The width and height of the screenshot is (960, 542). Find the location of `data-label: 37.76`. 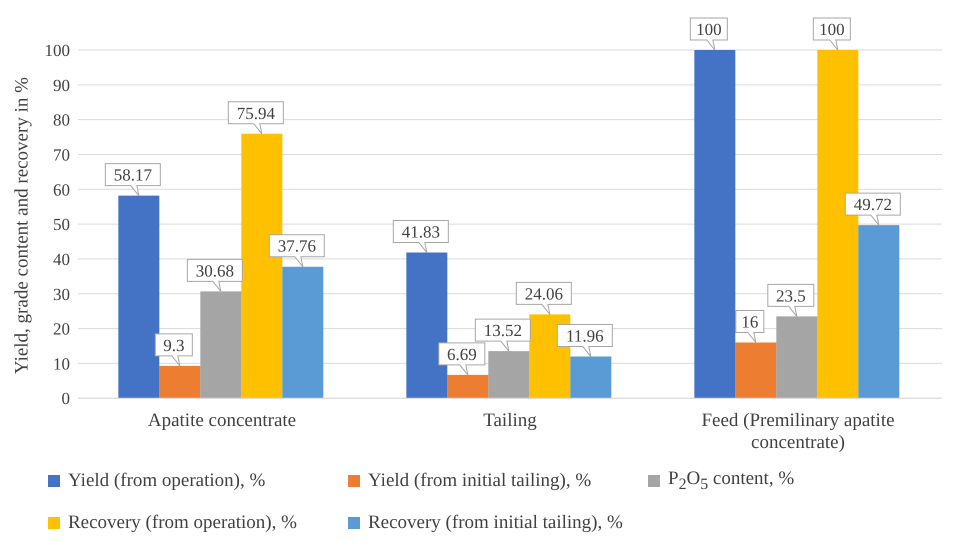

data-label: 37.76 is located at coordinates (297, 246).